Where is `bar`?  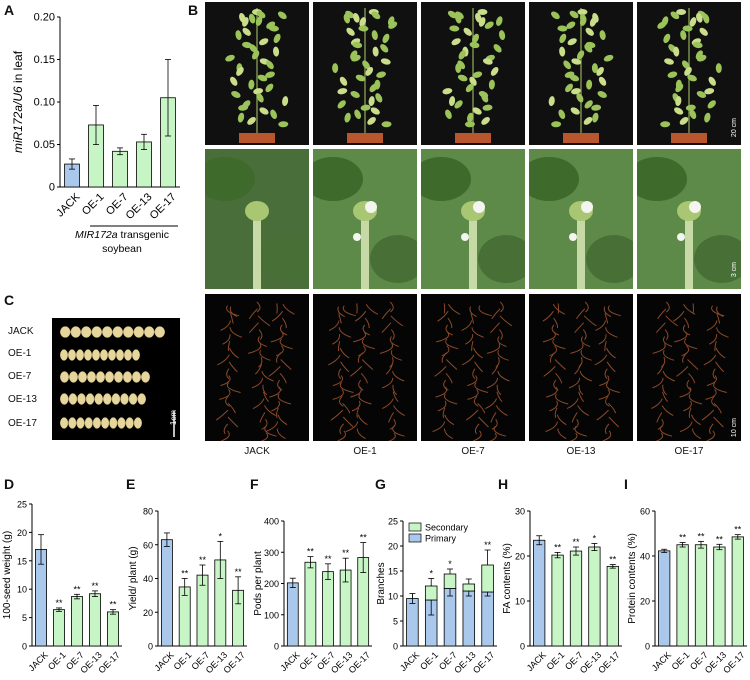 bar is located at coordinates (539, 593).